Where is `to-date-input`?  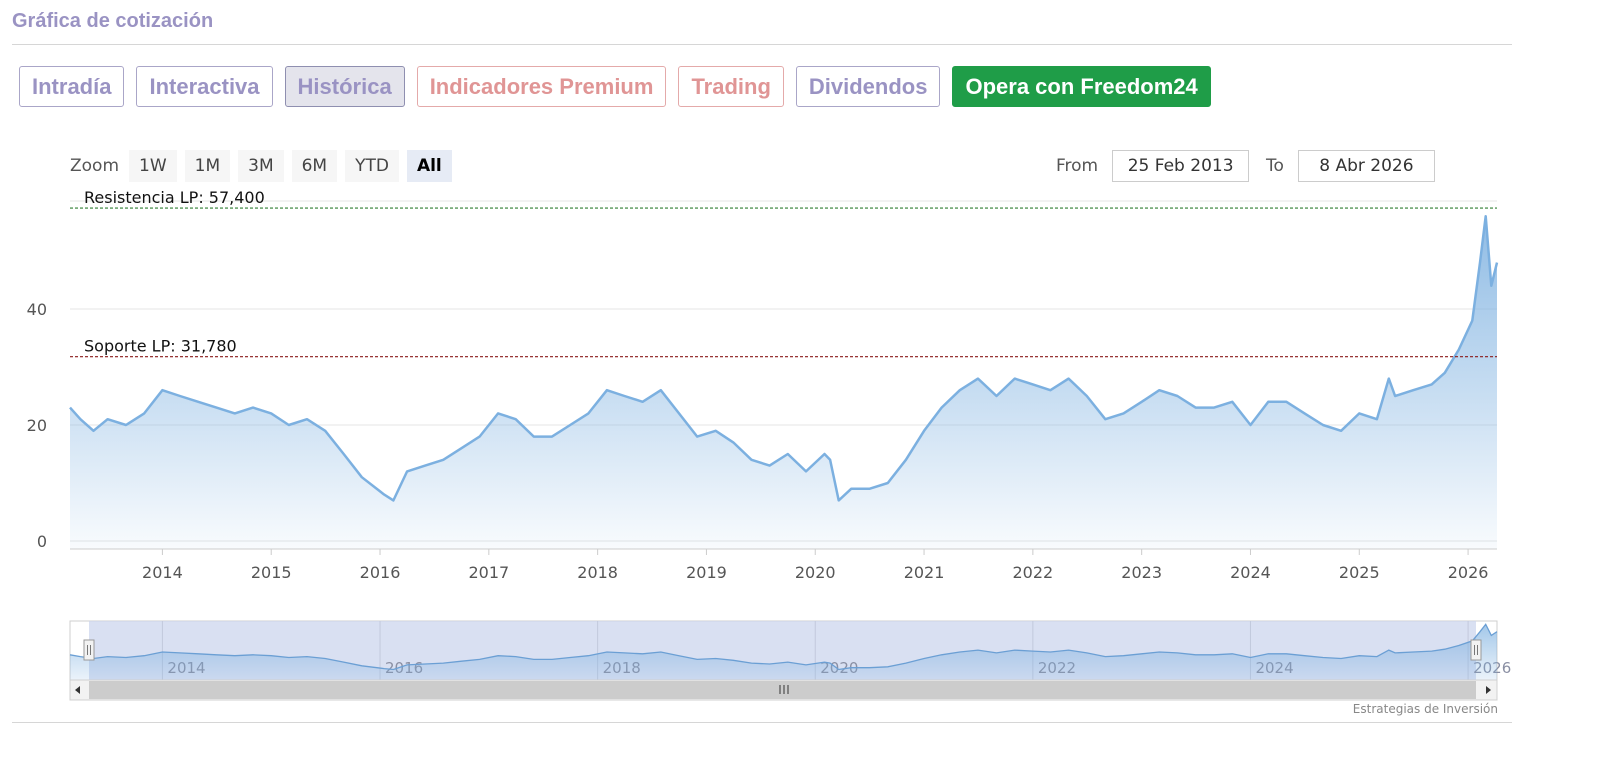 to-date-input is located at coordinates (1366, 166).